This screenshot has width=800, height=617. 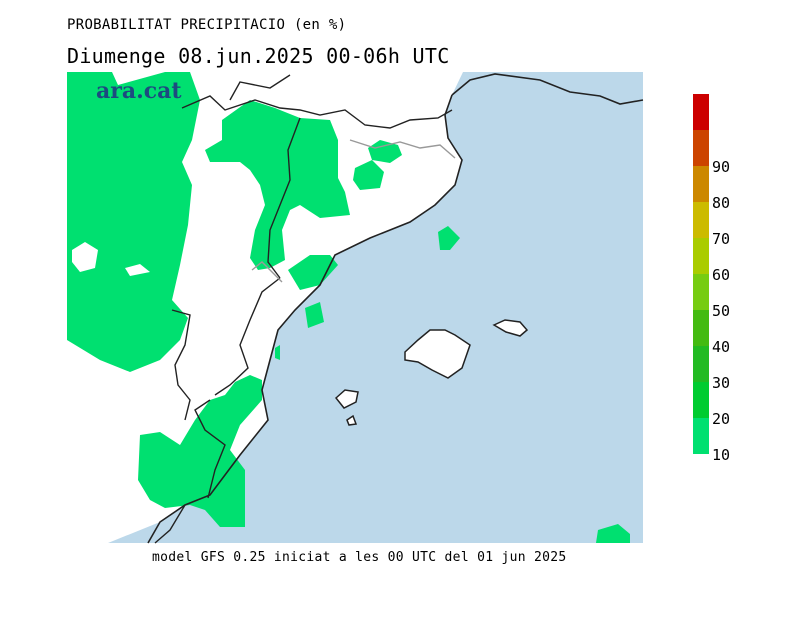 I want to click on legend-label-50: 50, so click(x=721, y=311).